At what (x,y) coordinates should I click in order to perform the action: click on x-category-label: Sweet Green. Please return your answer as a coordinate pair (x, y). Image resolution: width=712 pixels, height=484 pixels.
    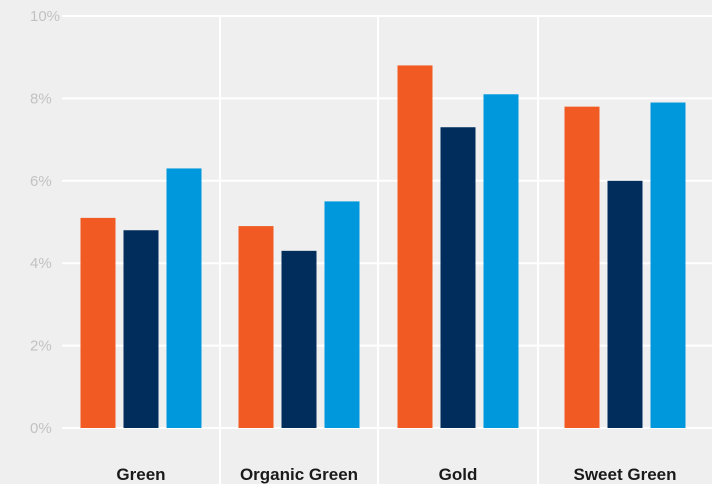
    Looking at the image, I should click on (625, 474).